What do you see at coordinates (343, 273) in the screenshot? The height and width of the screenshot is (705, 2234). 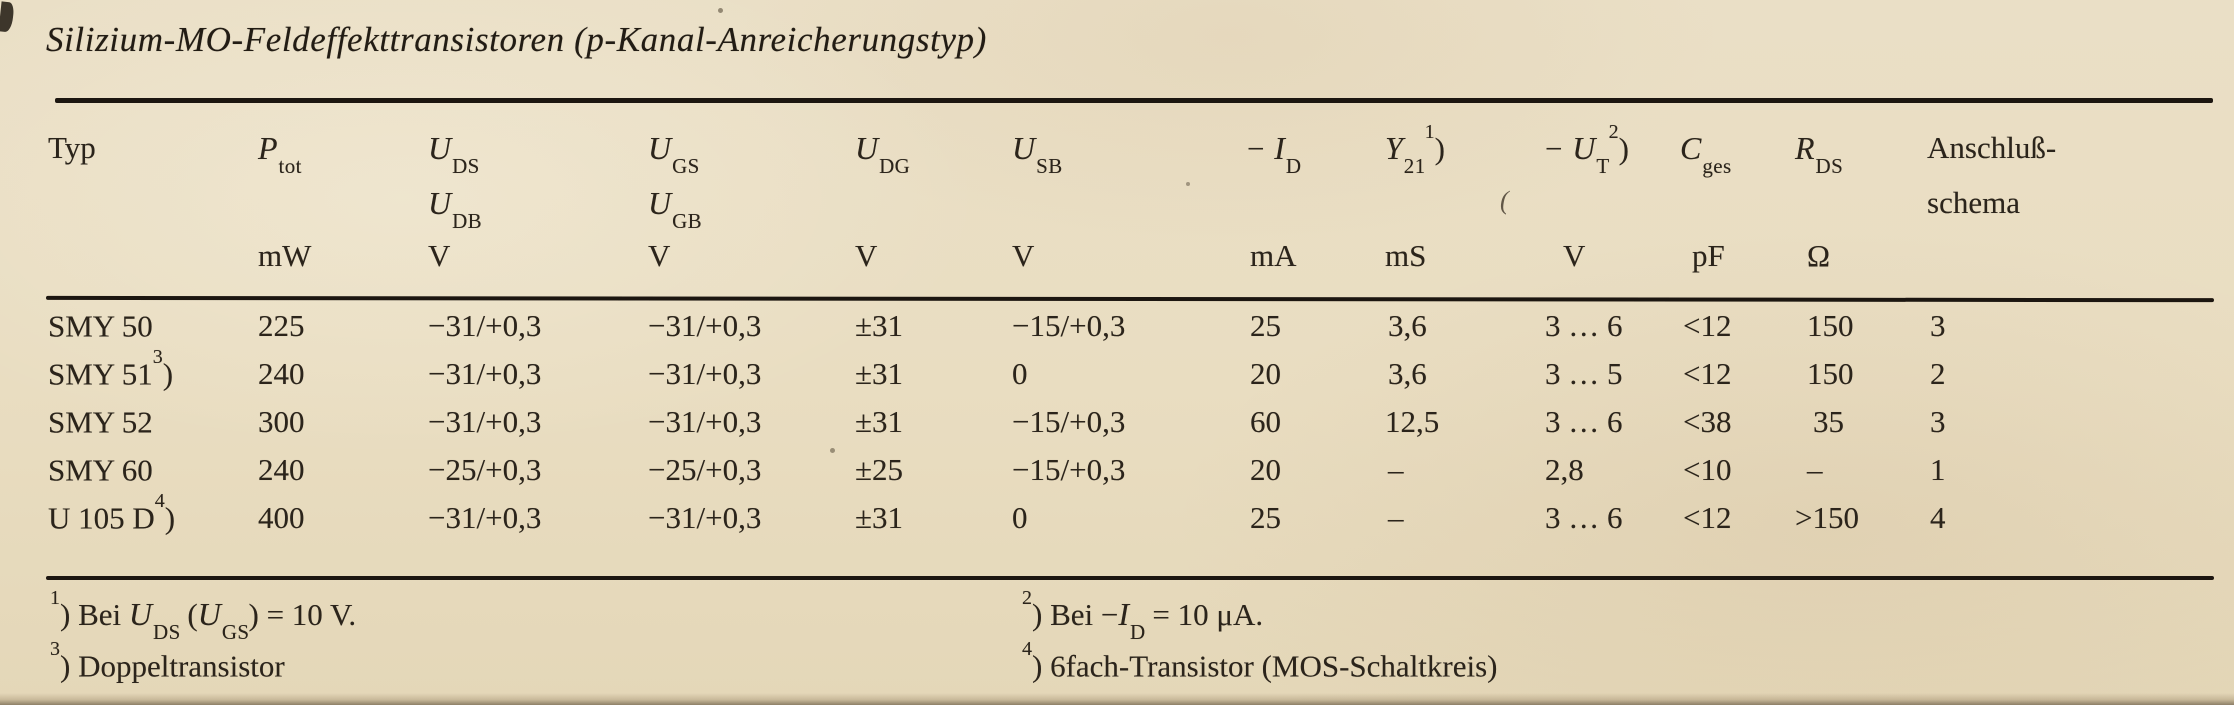 I see `unit-ptot: mW` at bounding box center [343, 273].